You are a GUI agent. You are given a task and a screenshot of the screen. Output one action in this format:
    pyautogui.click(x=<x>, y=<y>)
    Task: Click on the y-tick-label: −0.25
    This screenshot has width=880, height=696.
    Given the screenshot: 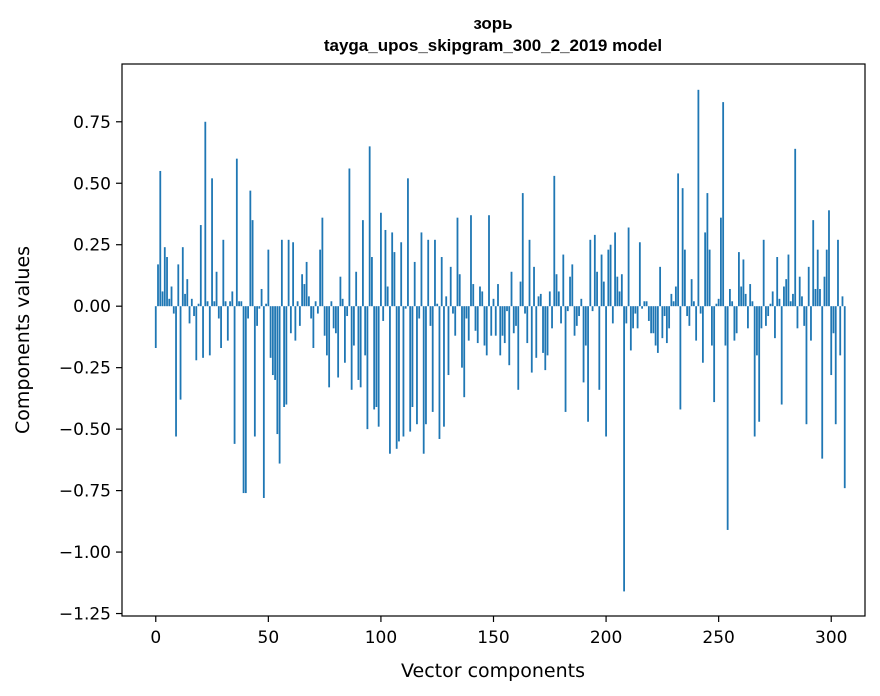 What is the action you would take?
    pyautogui.click(x=85, y=369)
    